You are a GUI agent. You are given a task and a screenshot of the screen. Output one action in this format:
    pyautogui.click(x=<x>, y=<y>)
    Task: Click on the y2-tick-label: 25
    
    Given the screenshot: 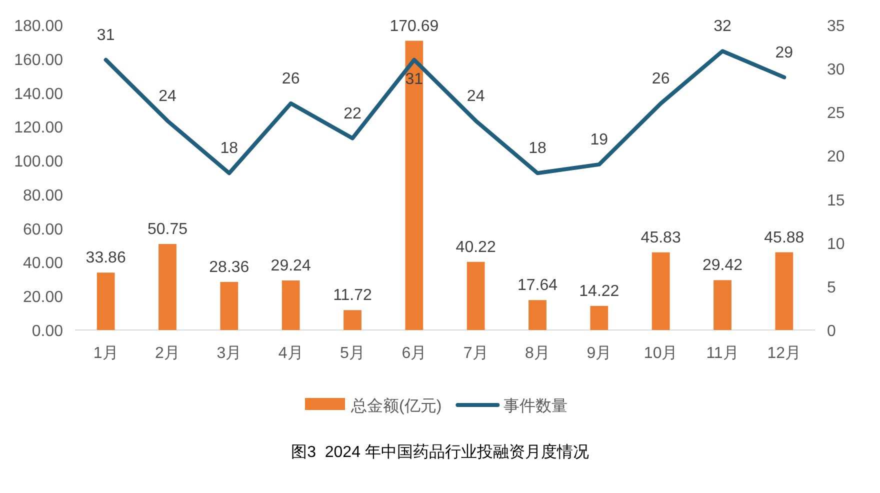 What is the action you would take?
    pyautogui.click(x=836, y=113)
    